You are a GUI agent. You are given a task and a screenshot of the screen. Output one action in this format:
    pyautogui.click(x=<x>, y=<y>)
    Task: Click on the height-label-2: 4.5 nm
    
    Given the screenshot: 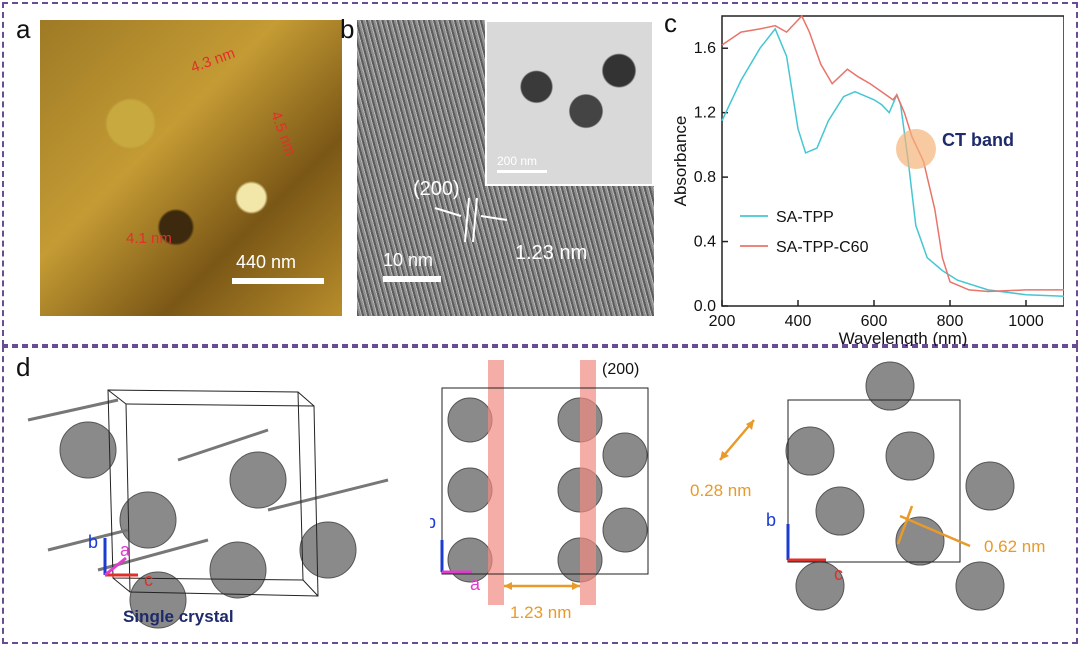 What is the action you would take?
    pyautogui.click(x=283, y=133)
    